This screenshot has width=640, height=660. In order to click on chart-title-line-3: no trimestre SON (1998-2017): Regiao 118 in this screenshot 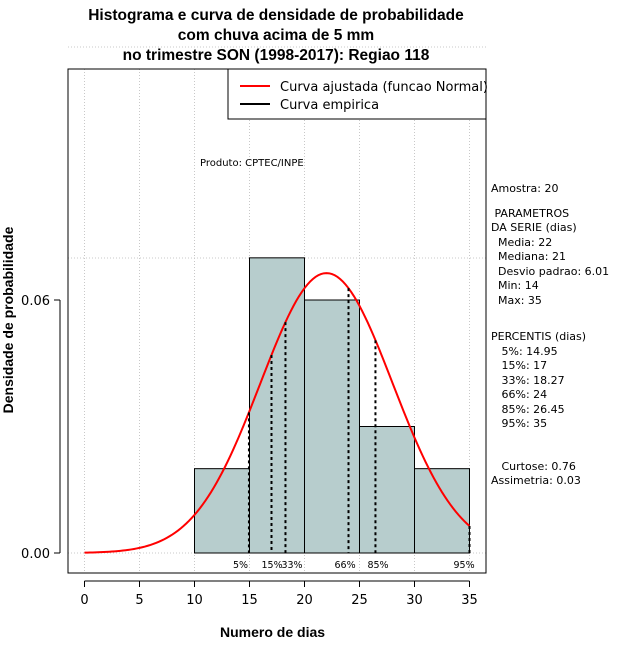, I will do `click(276, 55)`.